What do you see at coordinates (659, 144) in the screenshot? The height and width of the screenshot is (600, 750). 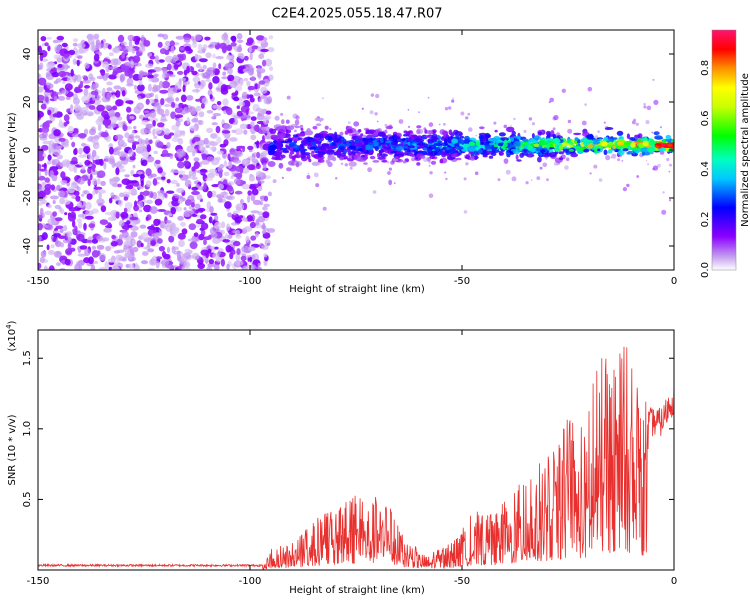 I see `heatmap-peak-cell` at bounding box center [659, 144].